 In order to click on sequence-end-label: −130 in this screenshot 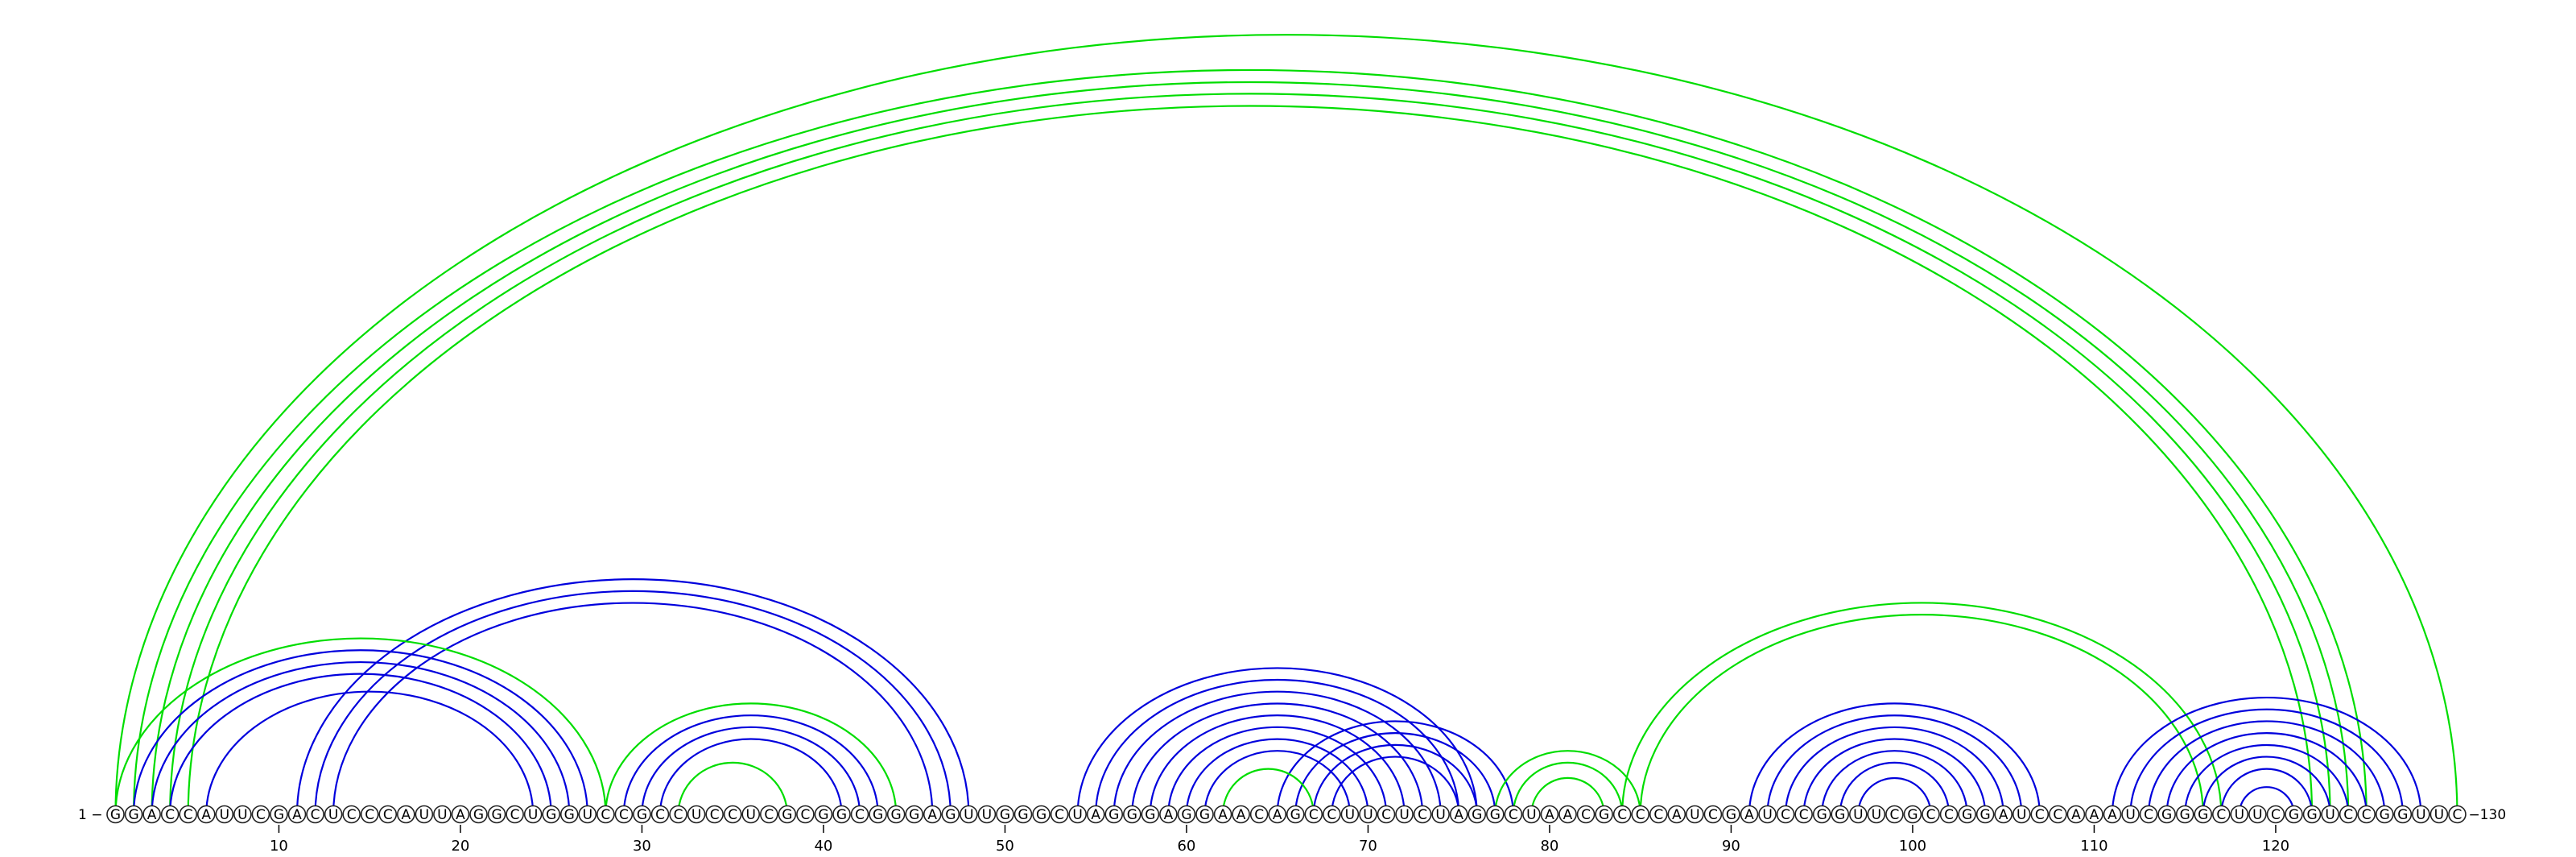, I will do `click(2487, 815)`.